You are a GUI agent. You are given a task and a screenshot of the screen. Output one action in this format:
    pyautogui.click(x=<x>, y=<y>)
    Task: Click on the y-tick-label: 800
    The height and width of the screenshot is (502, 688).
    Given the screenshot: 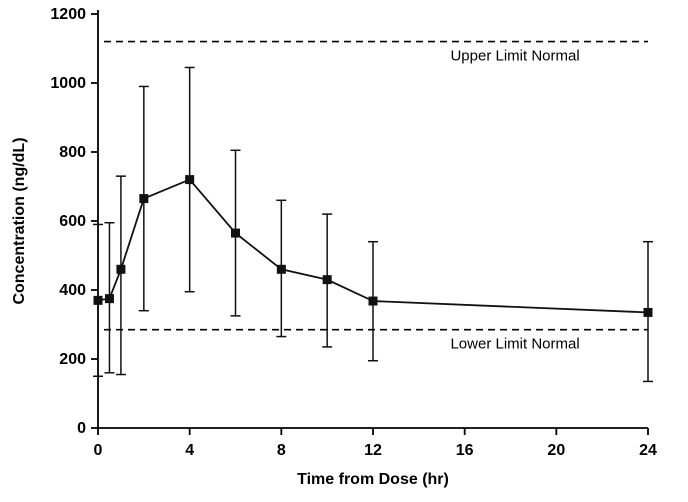 What is the action you would take?
    pyautogui.click(x=72, y=152)
    